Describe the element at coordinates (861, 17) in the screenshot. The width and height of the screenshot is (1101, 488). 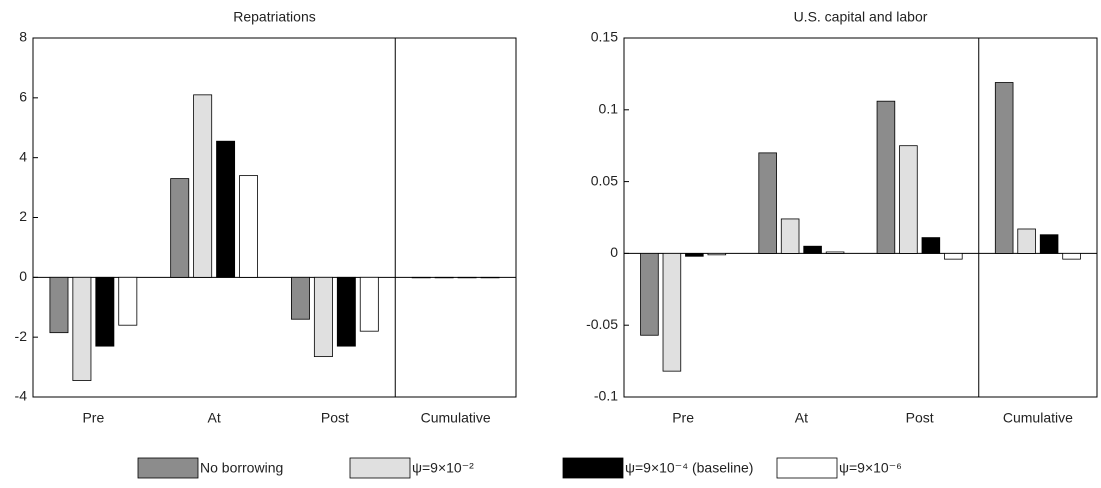
I see `chart-title: U.S. capital and labor` at that location.